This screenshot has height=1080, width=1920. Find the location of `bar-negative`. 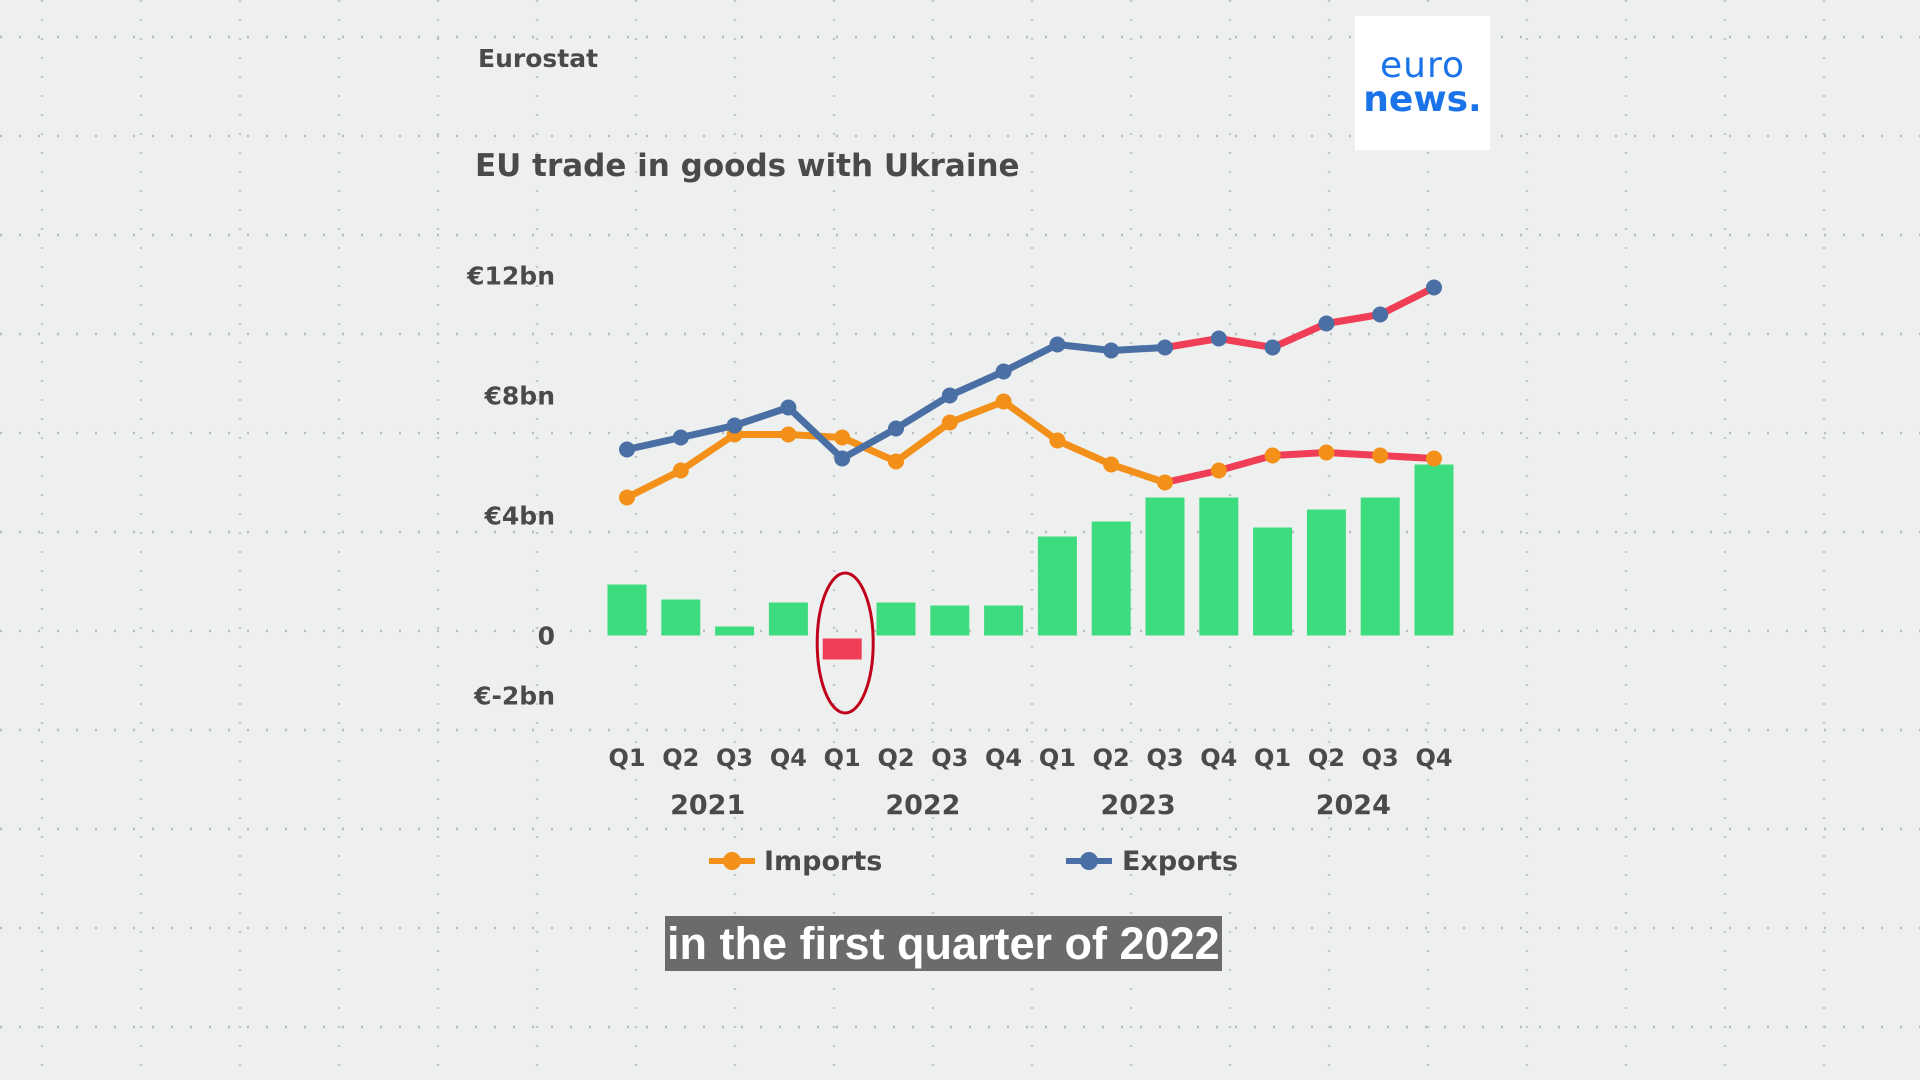

bar-negative is located at coordinates (842, 649).